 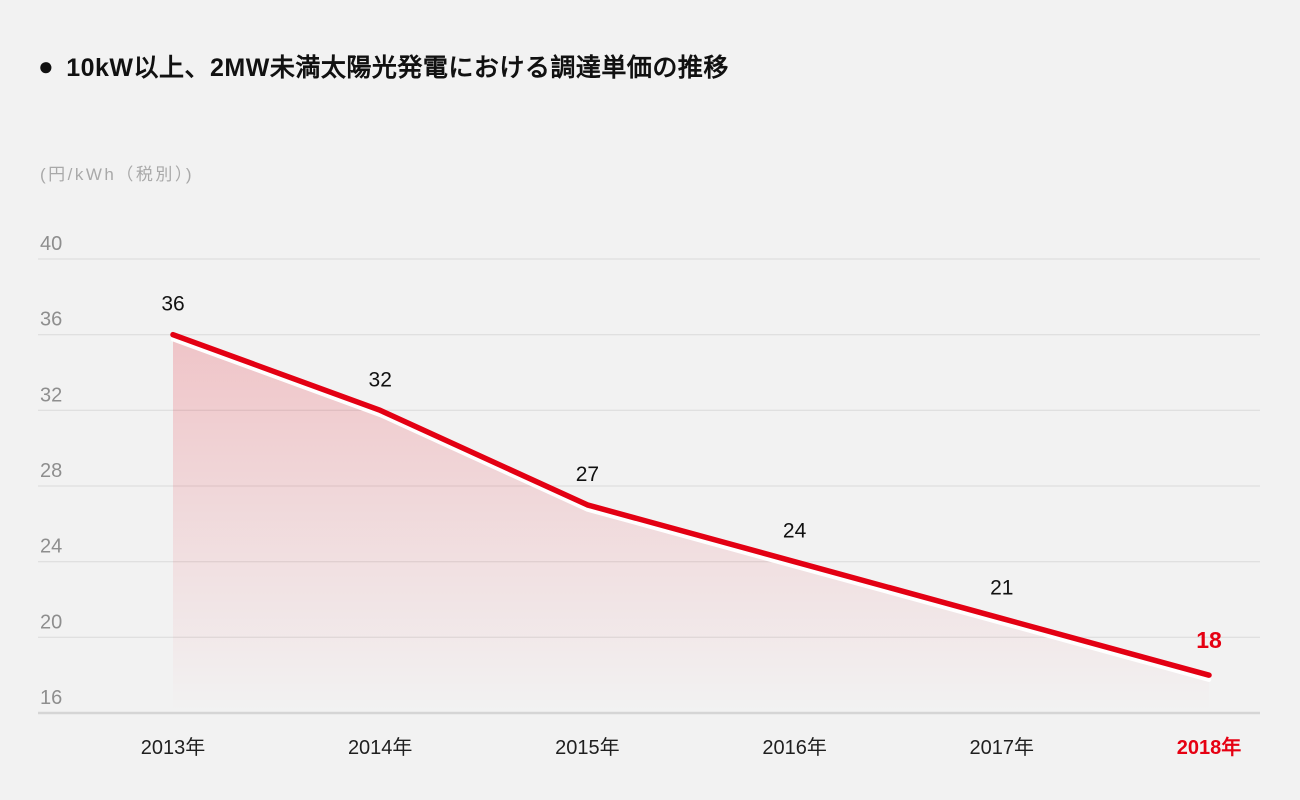 What do you see at coordinates (51, 244) in the screenshot?
I see `y-tick-label: 40` at bounding box center [51, 244].